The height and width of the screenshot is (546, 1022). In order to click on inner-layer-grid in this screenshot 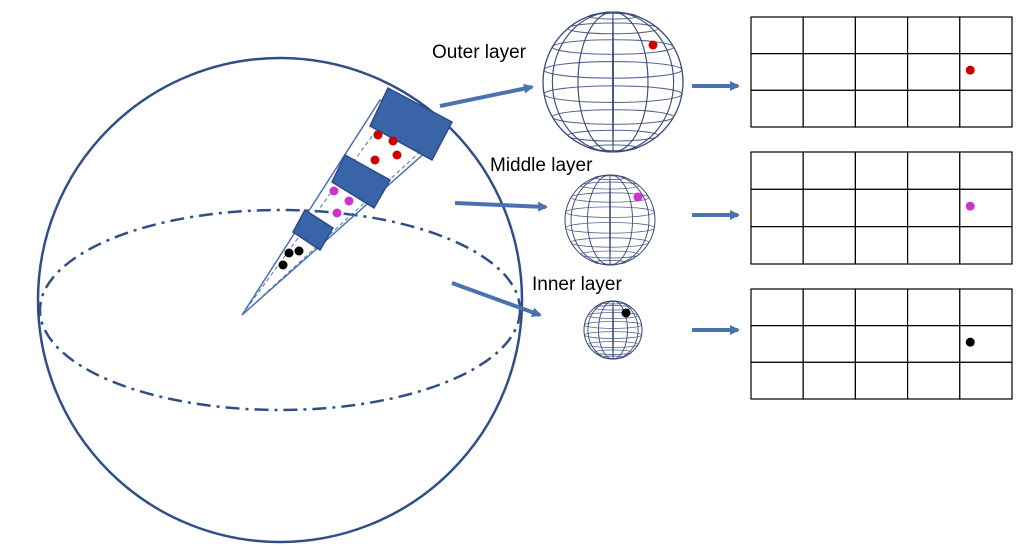, I will do `click(881, 344)`.